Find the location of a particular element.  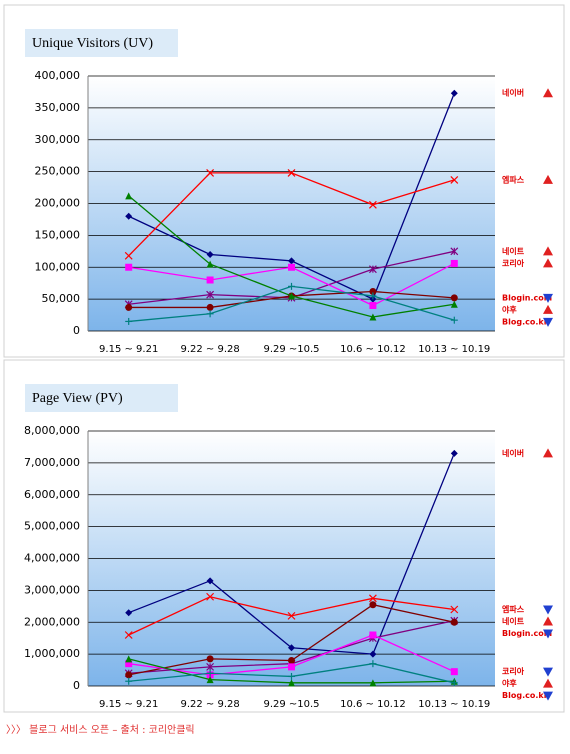

y-tick-label: 6,000,000 is located at coordinates (52, 494).